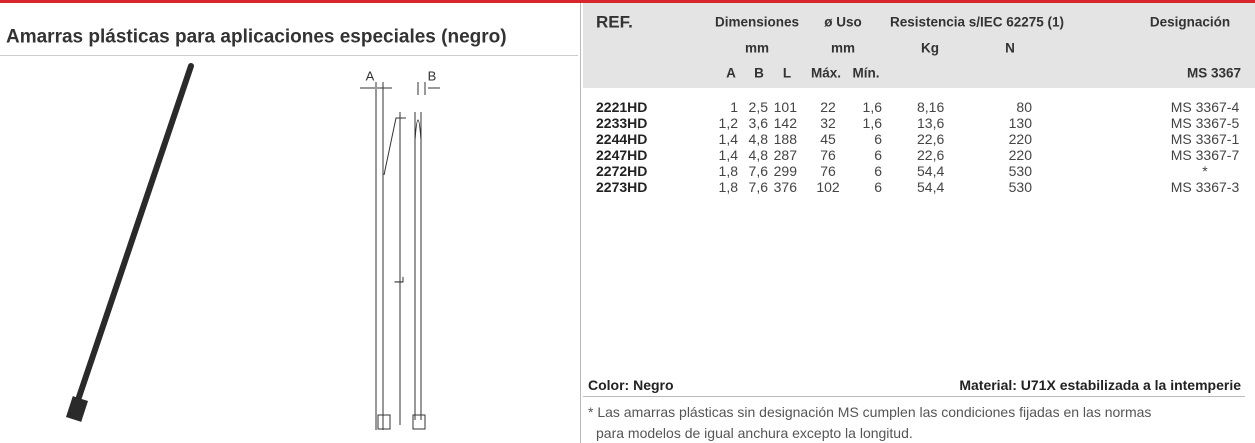 The width and height of the screenshot is (1255, 443). Describe the element at coordinates (1205, 171) in the screenshot. I see `table-cell: *` at that location.